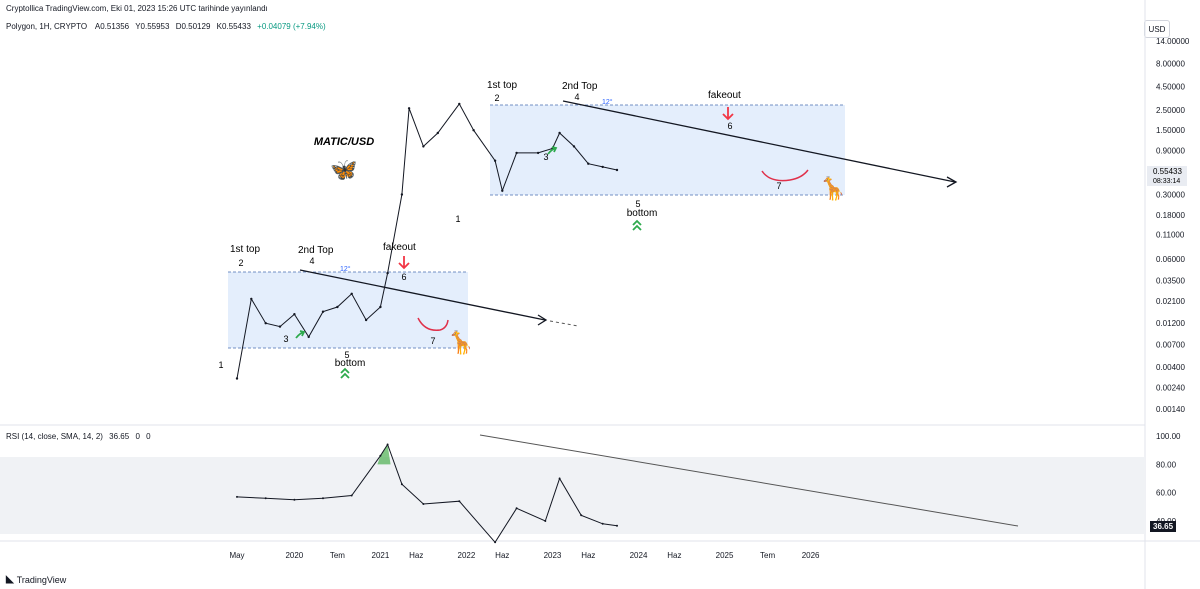  Describe the element at coordinates (725, 555) in the screenshot. I see `time-tick-label: 2025` at that location.